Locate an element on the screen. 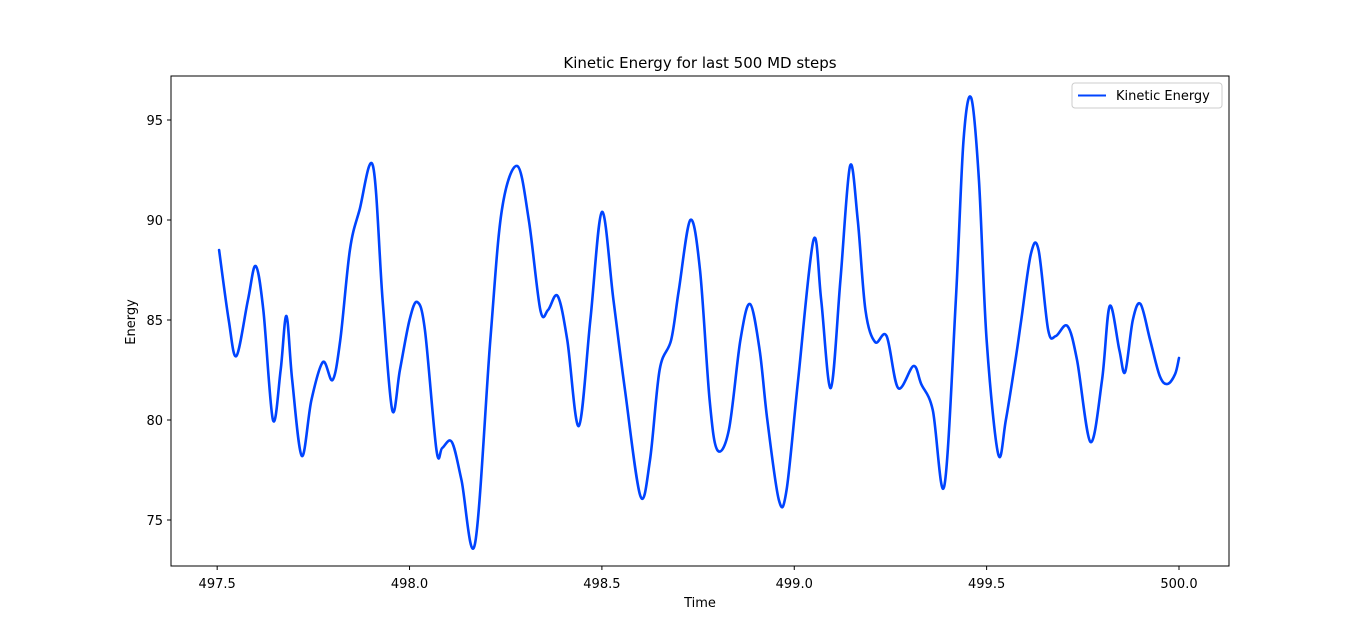 The width and height of the screenshot is (1366, 641). x-axis-label: Time is located at coordinates (699, 603).